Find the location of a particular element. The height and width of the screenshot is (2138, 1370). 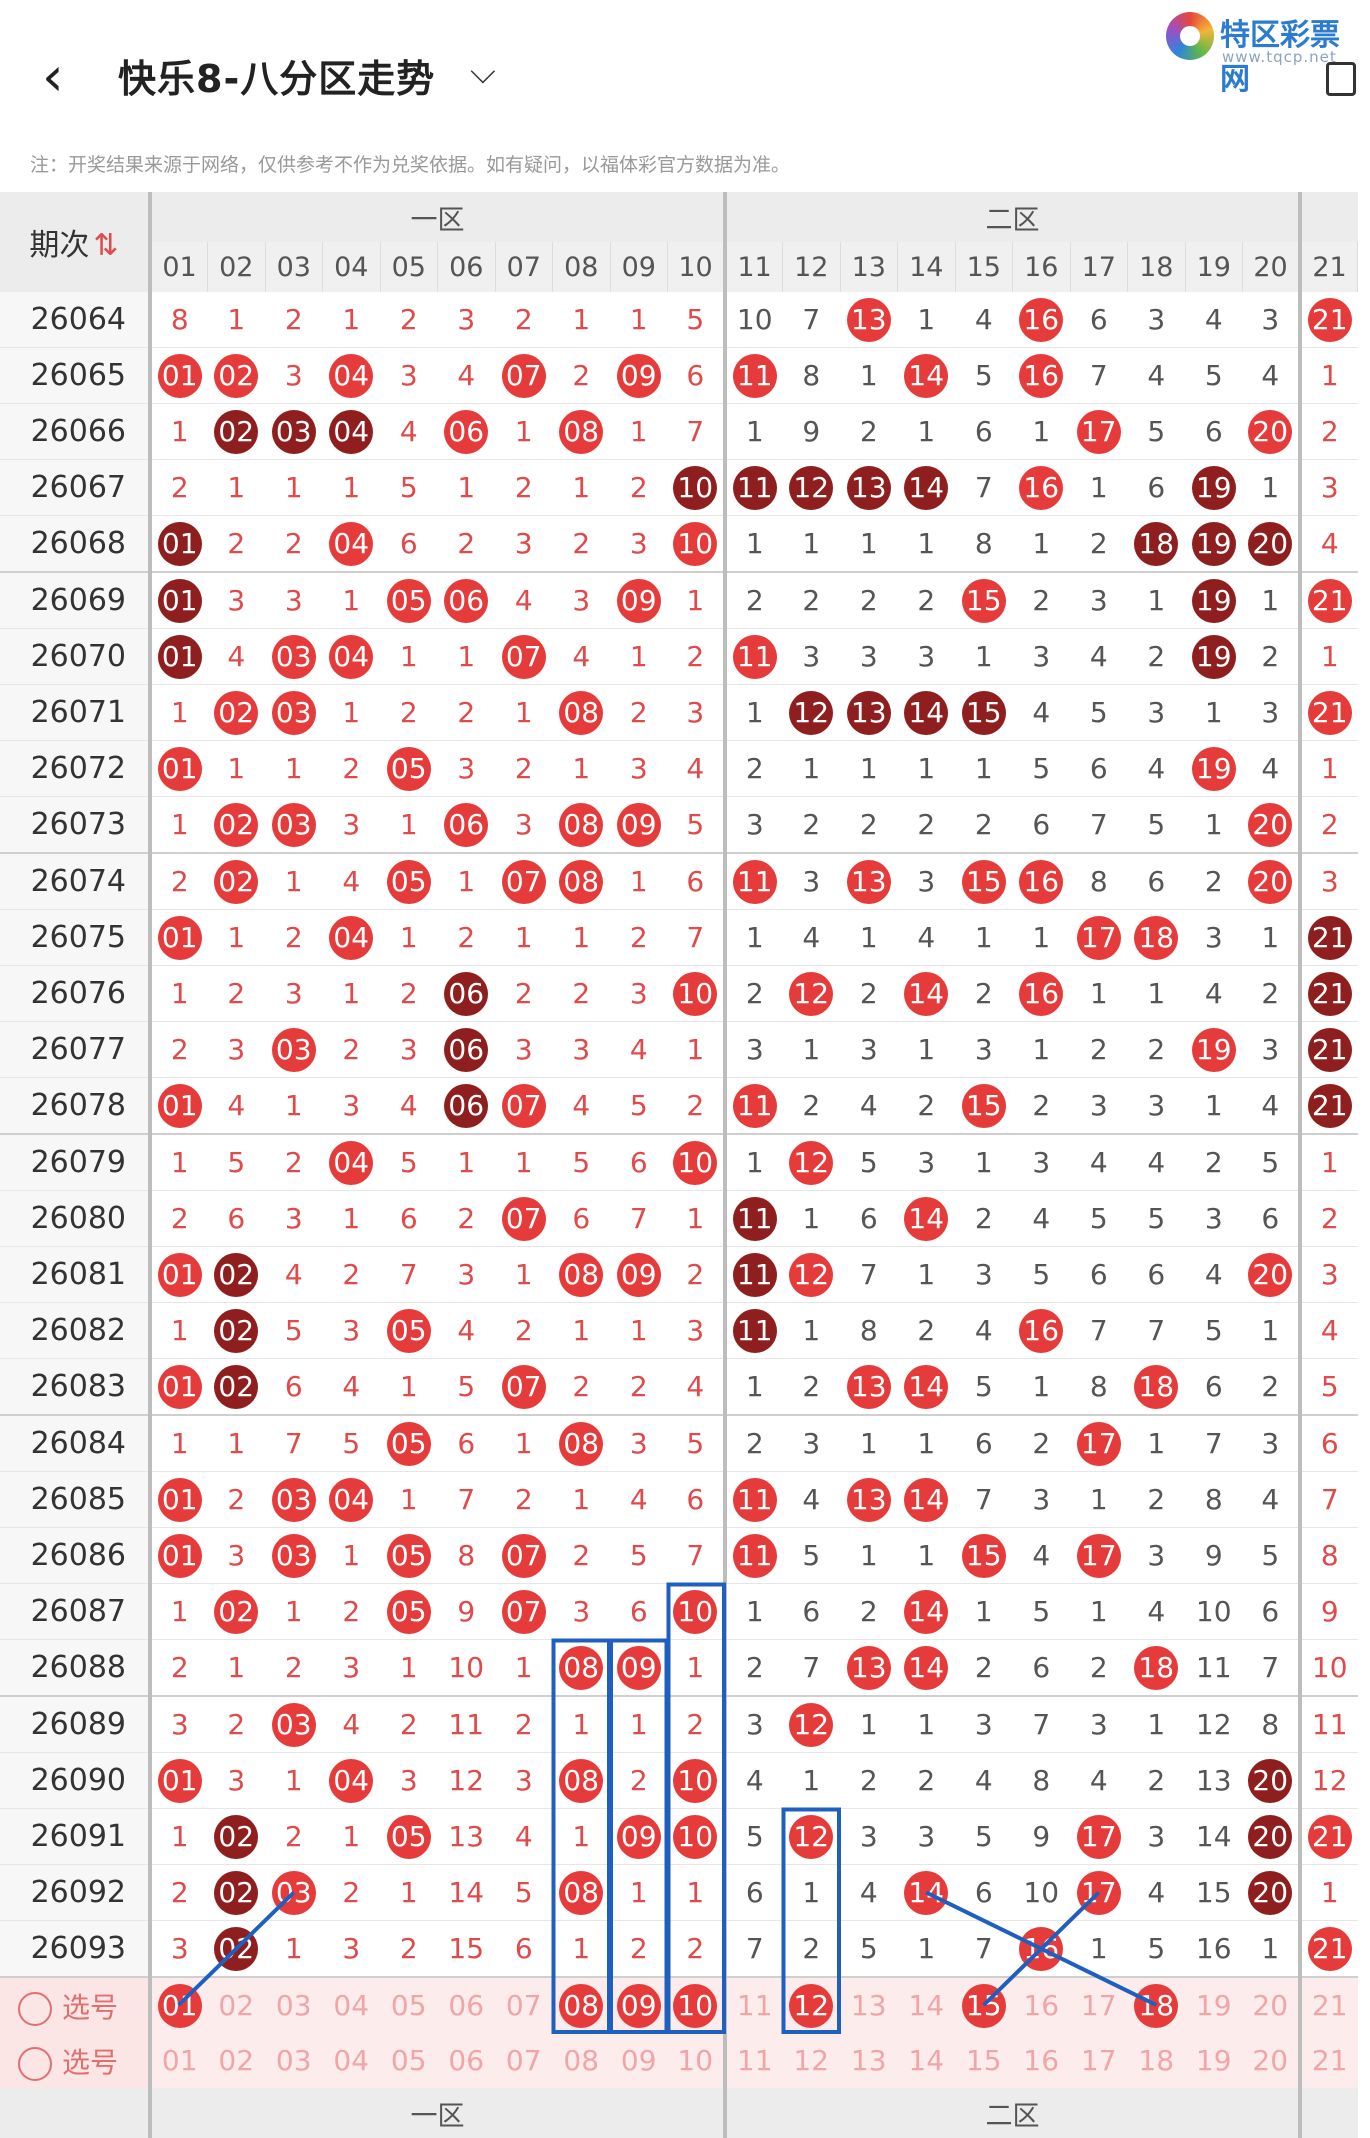

trend-cell: 6 is located at coordinates (1329, 1443).